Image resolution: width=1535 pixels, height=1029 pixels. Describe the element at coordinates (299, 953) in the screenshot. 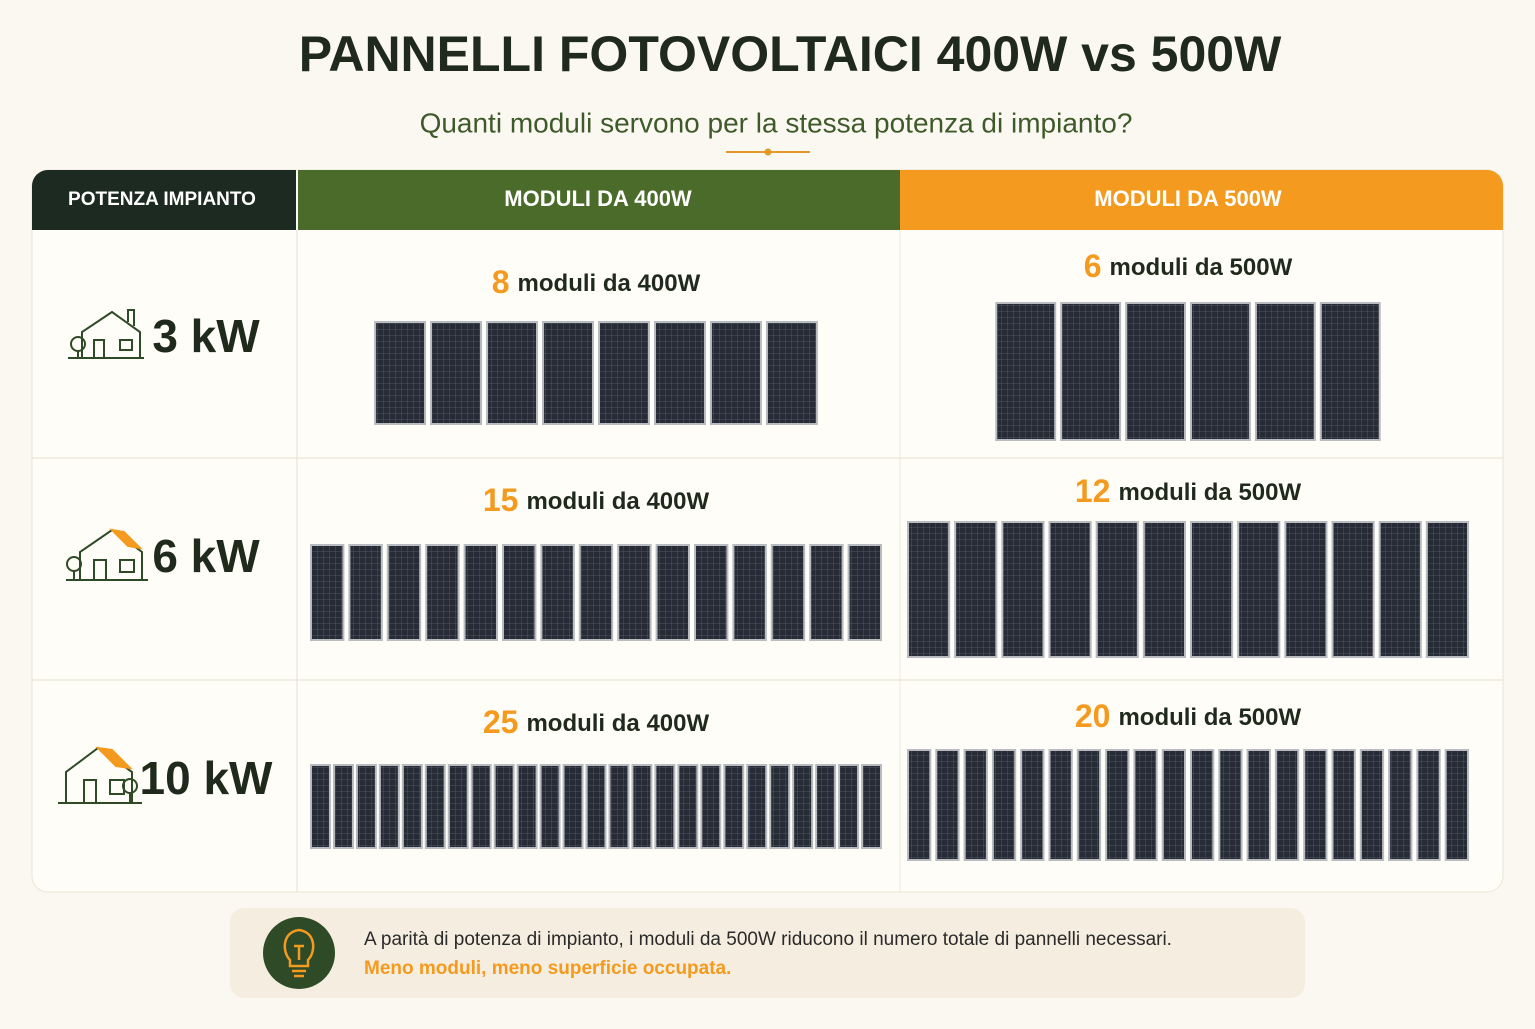

I see `lightbulb-icon` at that location.